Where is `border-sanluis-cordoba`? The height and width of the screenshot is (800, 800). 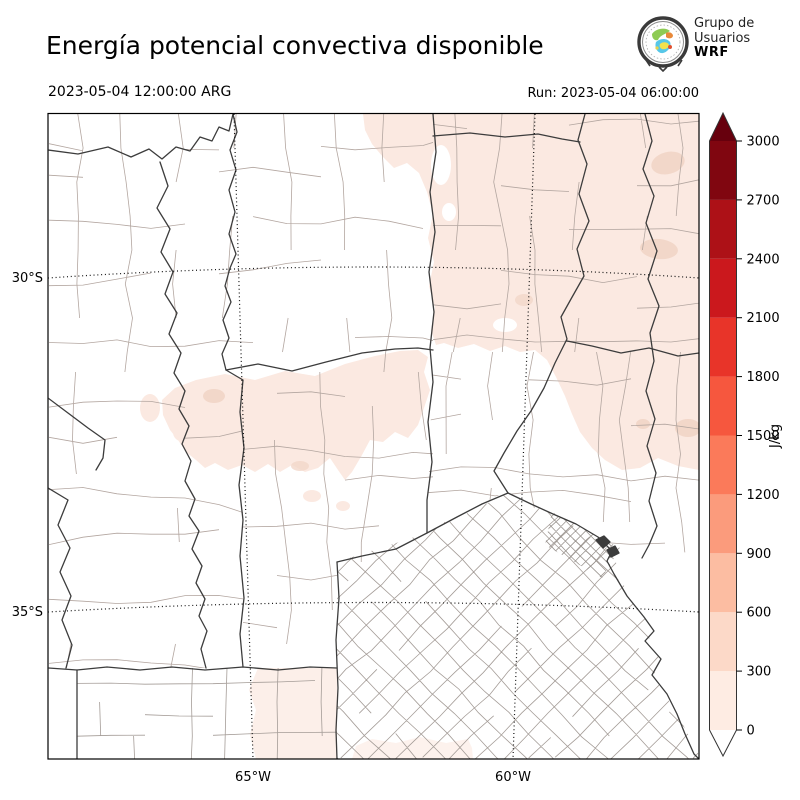
border-sanluis-cordoba is located at coordinates (235, 518).